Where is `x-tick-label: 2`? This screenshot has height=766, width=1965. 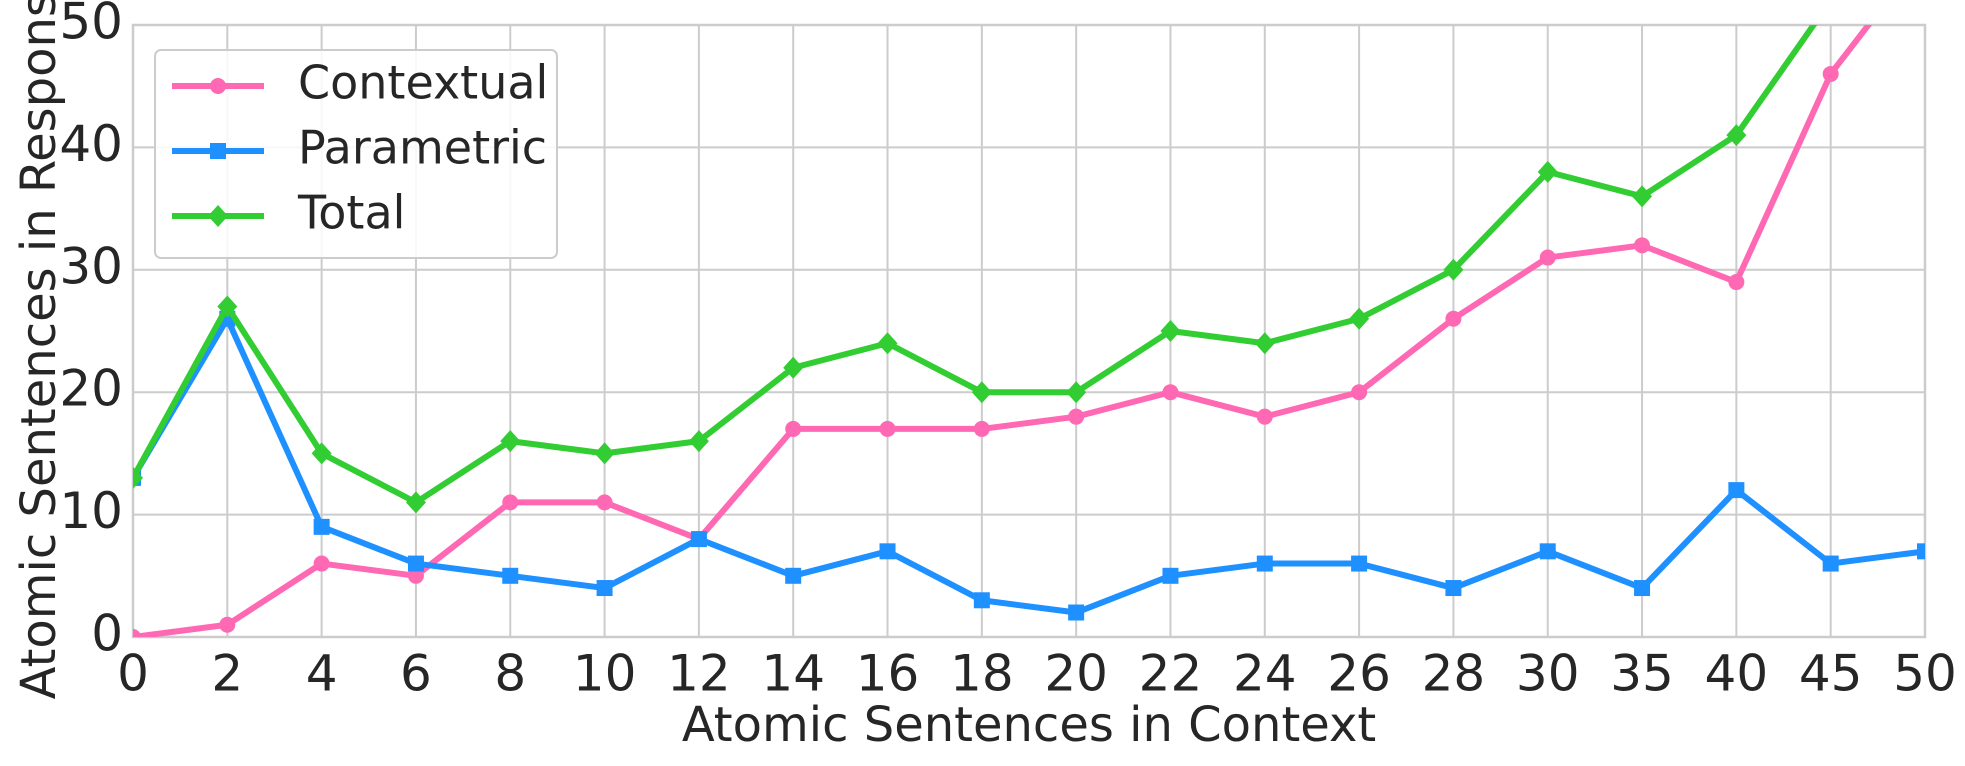 x-tick-label: 2 is located at coordinates (227, 674).